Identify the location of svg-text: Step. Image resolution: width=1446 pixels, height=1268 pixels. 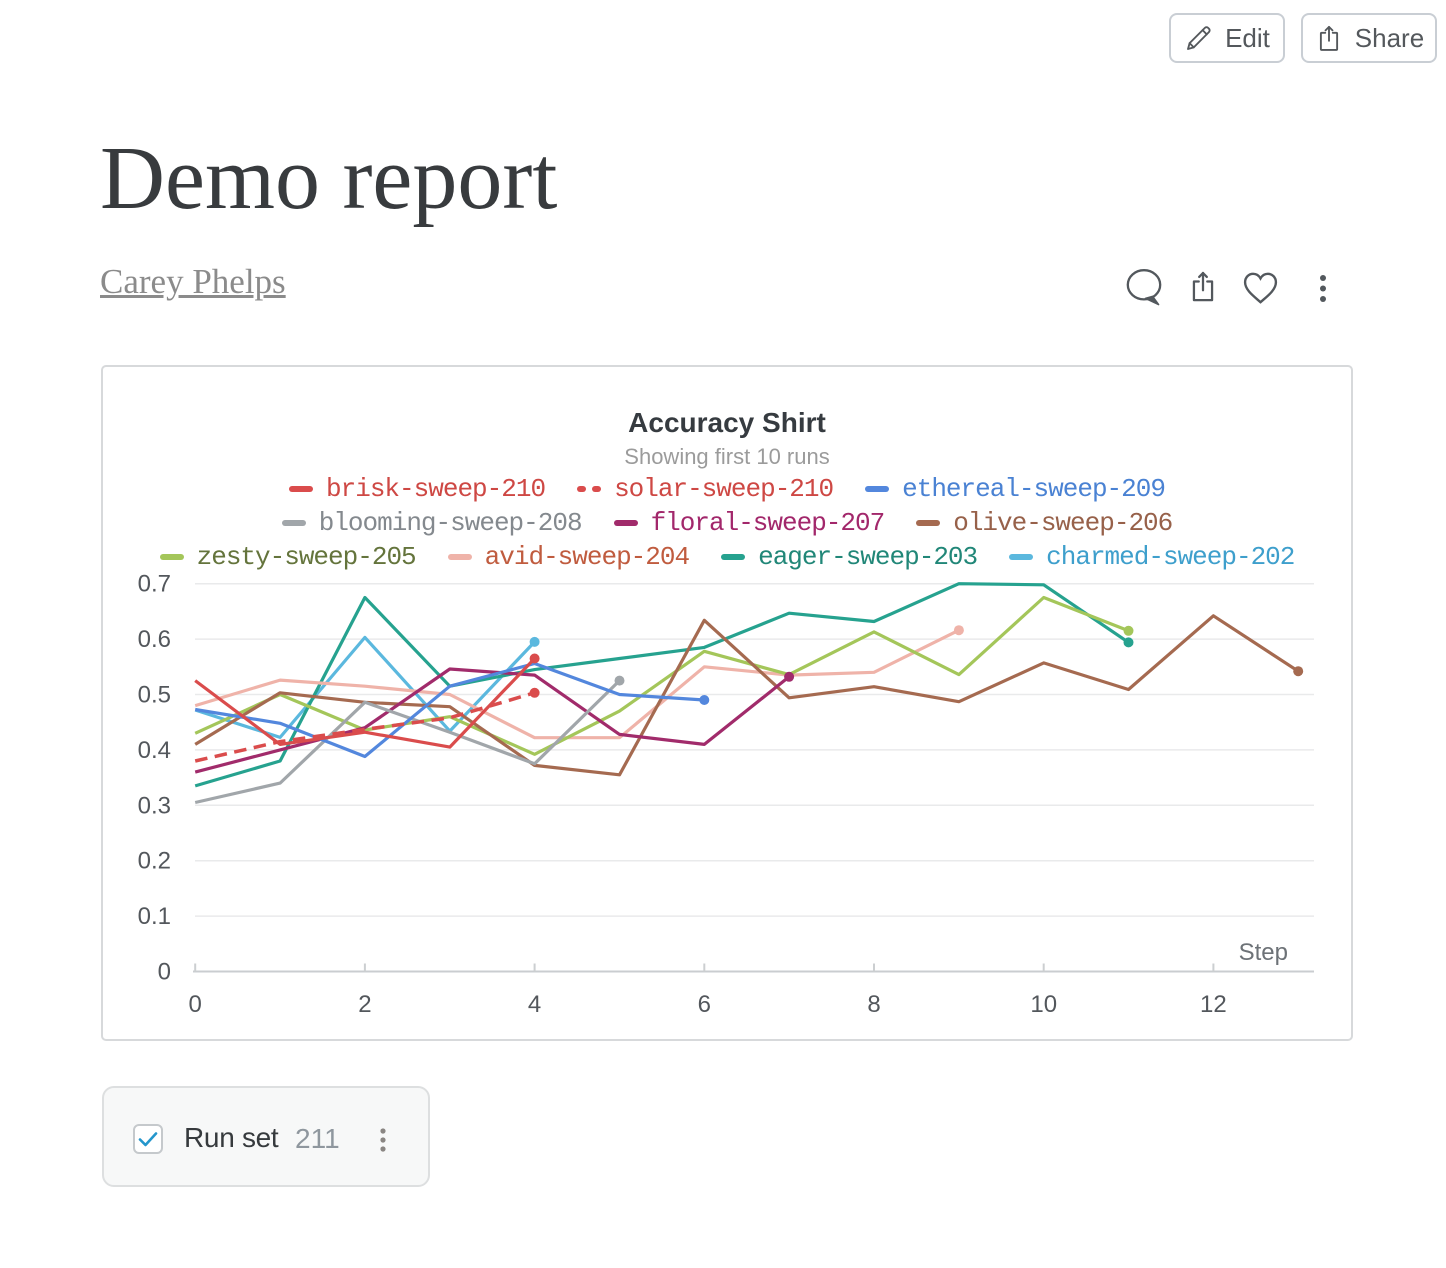
(1263, 952).